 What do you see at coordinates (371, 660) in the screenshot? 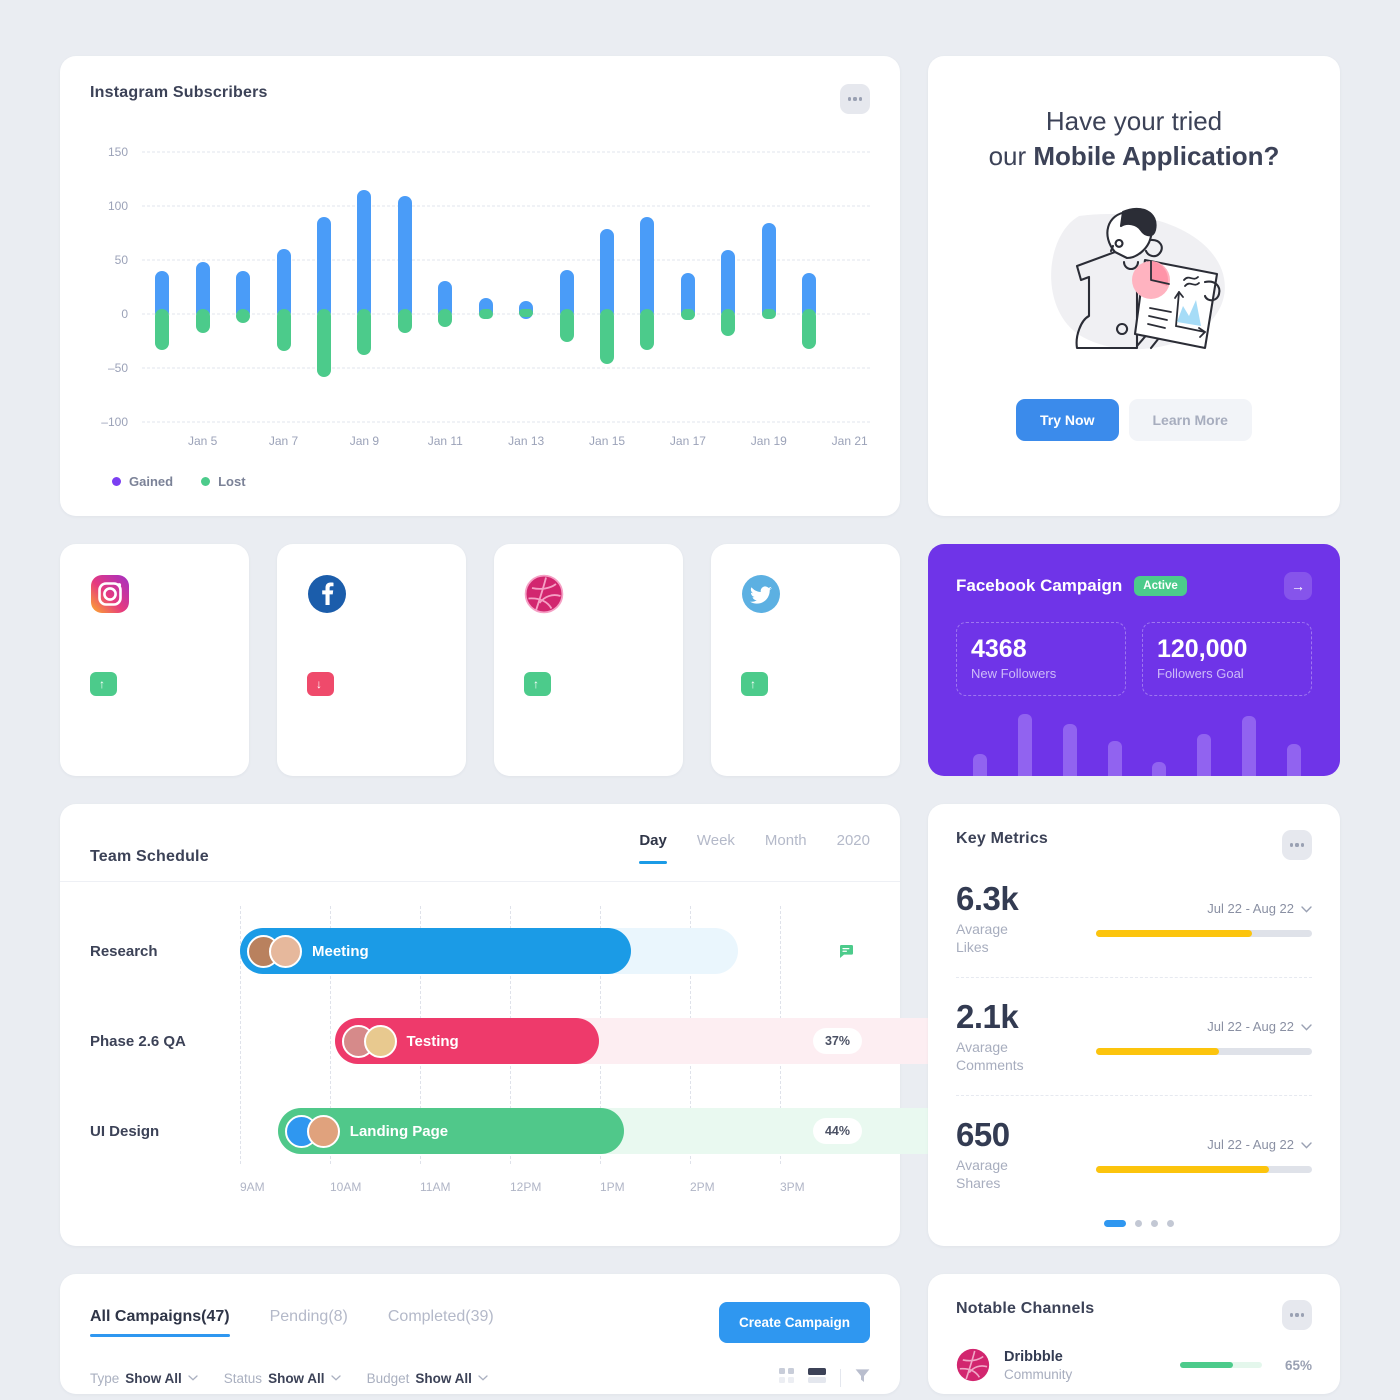
I see `social-stat-card: ↓` at bounding box center [371, 660].